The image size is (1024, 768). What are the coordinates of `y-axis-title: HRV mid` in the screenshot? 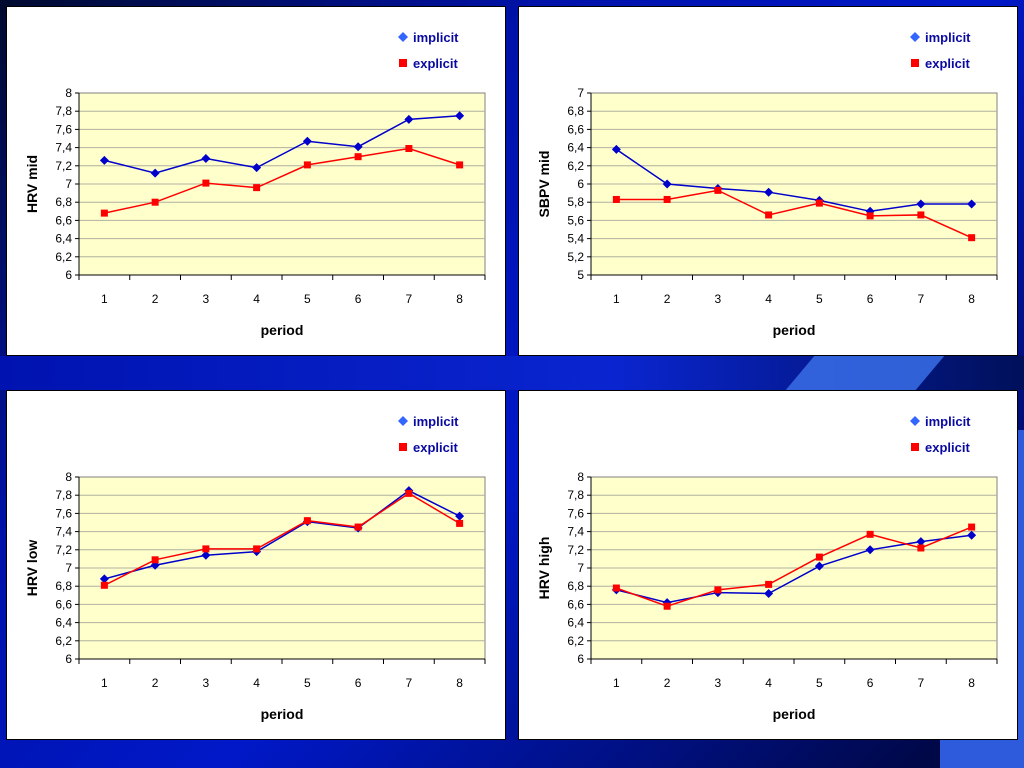 It's located at (32, 184).